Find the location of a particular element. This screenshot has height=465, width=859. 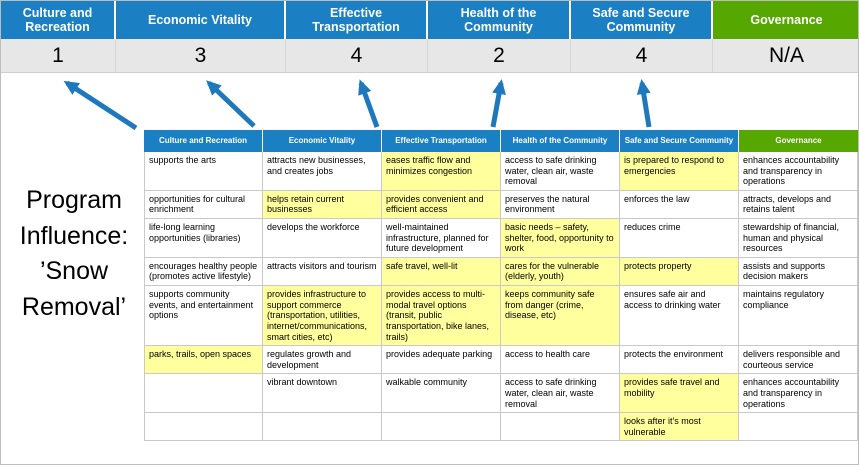

matrix-cell: opportunities for cultural enrichment is located at coordinates (203, 205).